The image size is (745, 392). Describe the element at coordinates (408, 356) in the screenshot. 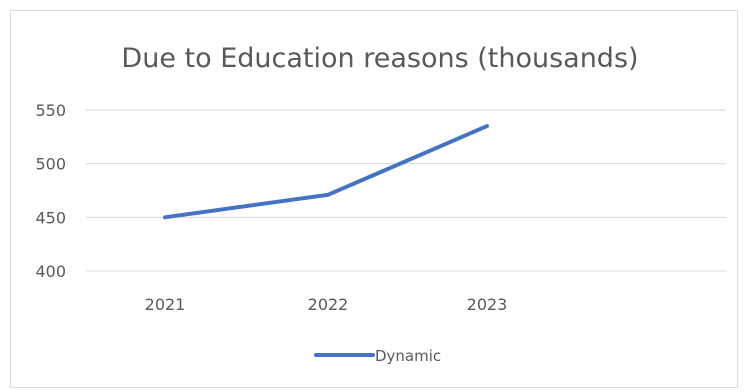

I see `legend-label-dynamic: Dynamic` at that location.